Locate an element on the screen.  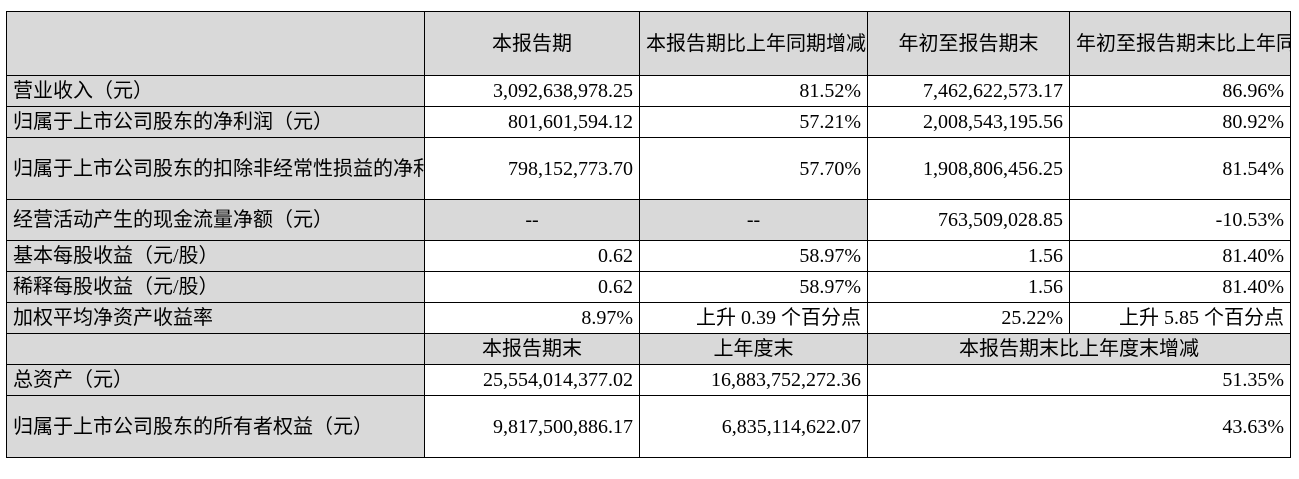
cell-current-period-yoy: 81.52% is located at coordinates (753, 91).